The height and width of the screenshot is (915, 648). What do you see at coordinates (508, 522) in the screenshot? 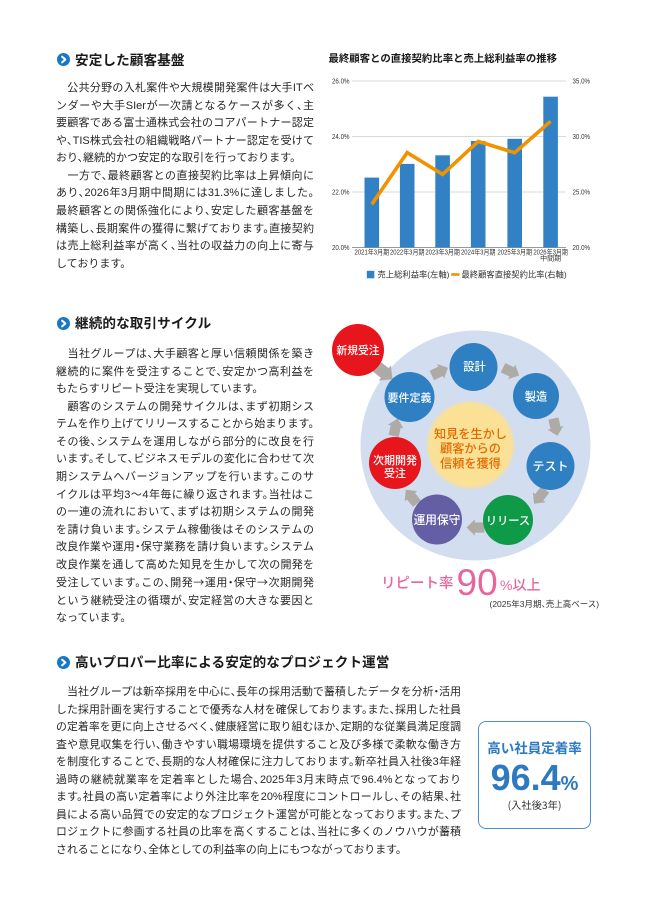
I see `svg-text: リリース` at bounding box center [508, 522].